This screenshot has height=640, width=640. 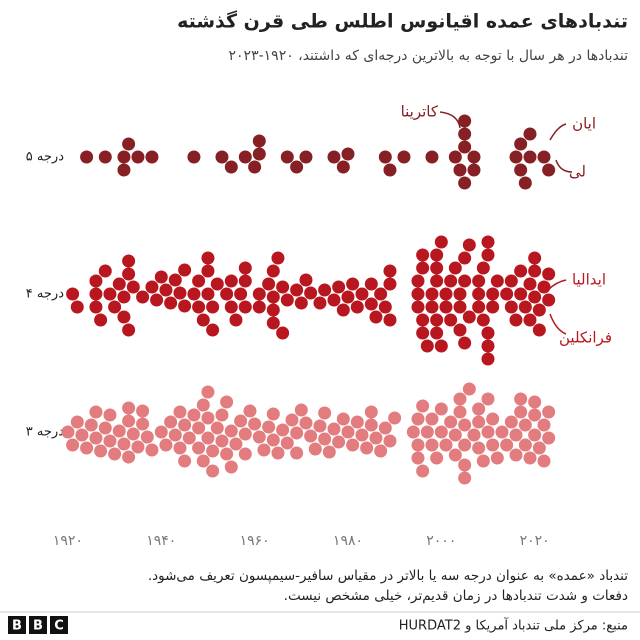 I want to click on annotation: کاترینا, so click(x=420, y=112).